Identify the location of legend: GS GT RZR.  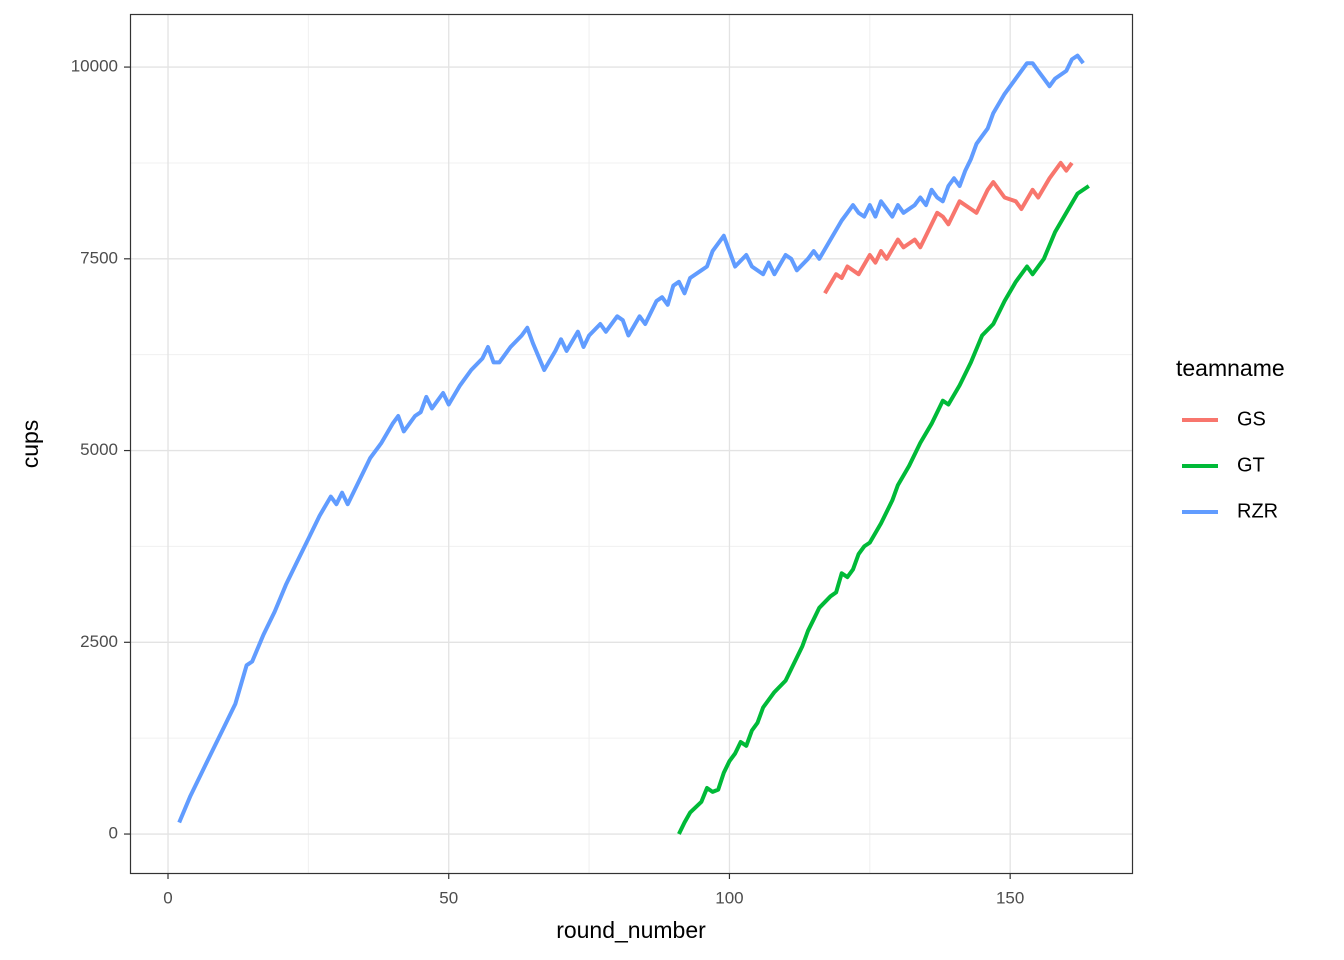
(1230, 465).